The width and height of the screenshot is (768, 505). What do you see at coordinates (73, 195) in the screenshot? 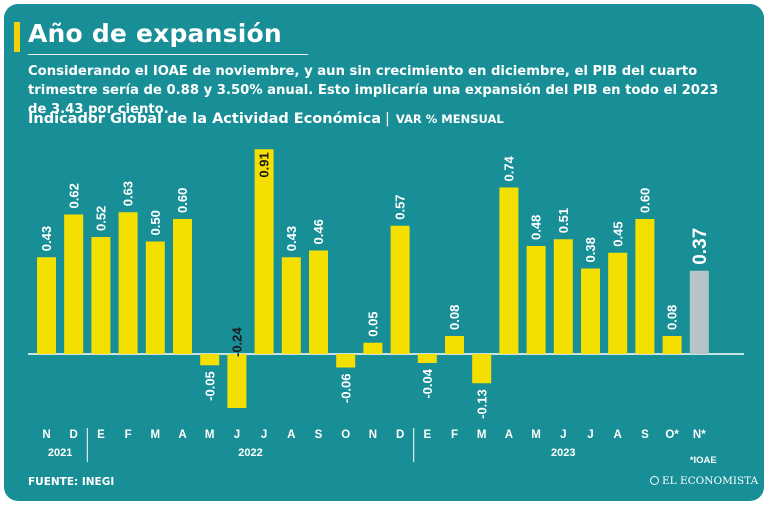
I see `bar-value-label: 0.62` at bounding box center [73, 195].